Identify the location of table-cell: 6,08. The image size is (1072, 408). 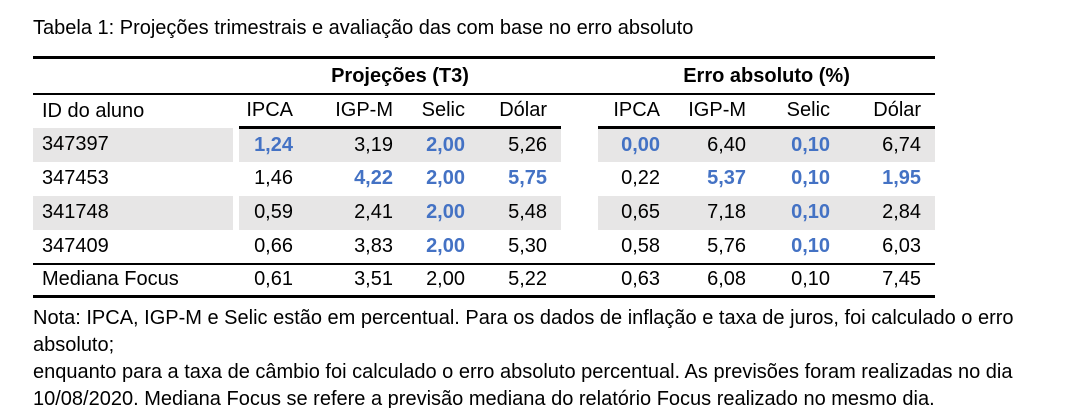
(717, 280).